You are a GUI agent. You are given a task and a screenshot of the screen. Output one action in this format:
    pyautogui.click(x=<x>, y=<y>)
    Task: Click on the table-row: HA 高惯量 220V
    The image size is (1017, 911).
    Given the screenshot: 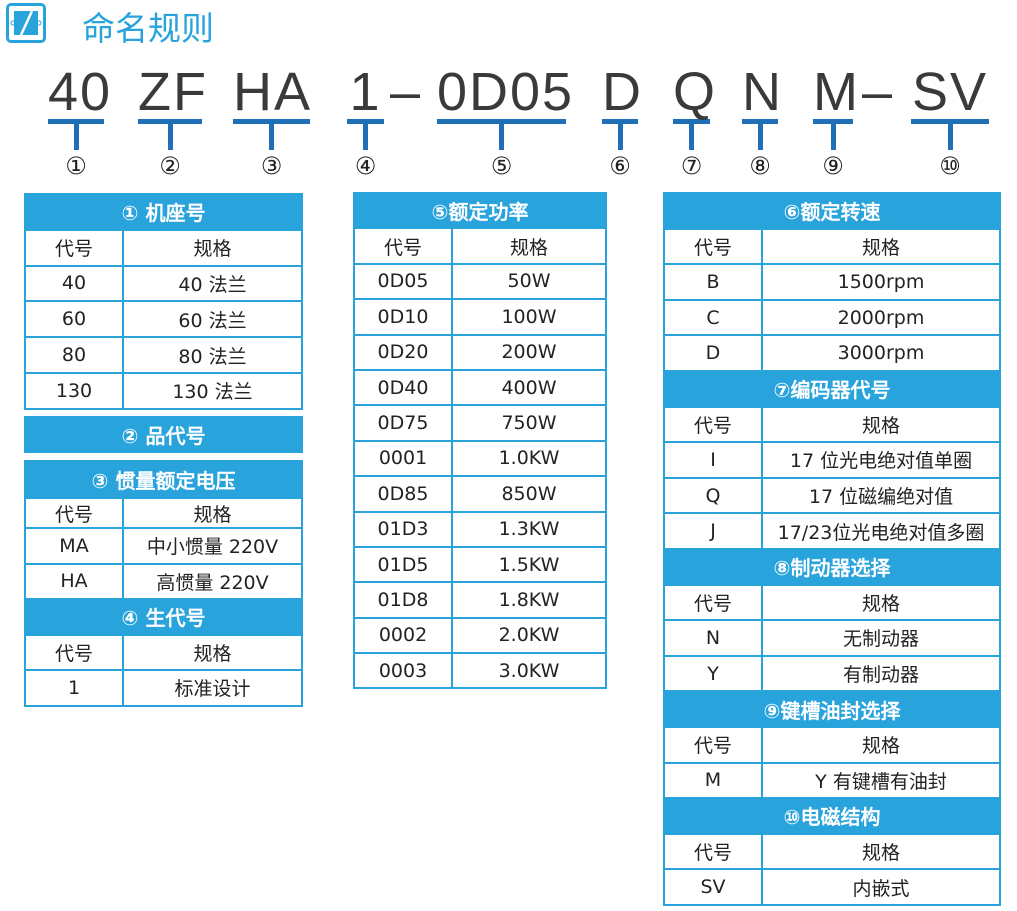 What is the action you would take?
    pyautogui.click(x=163, y=581)
    